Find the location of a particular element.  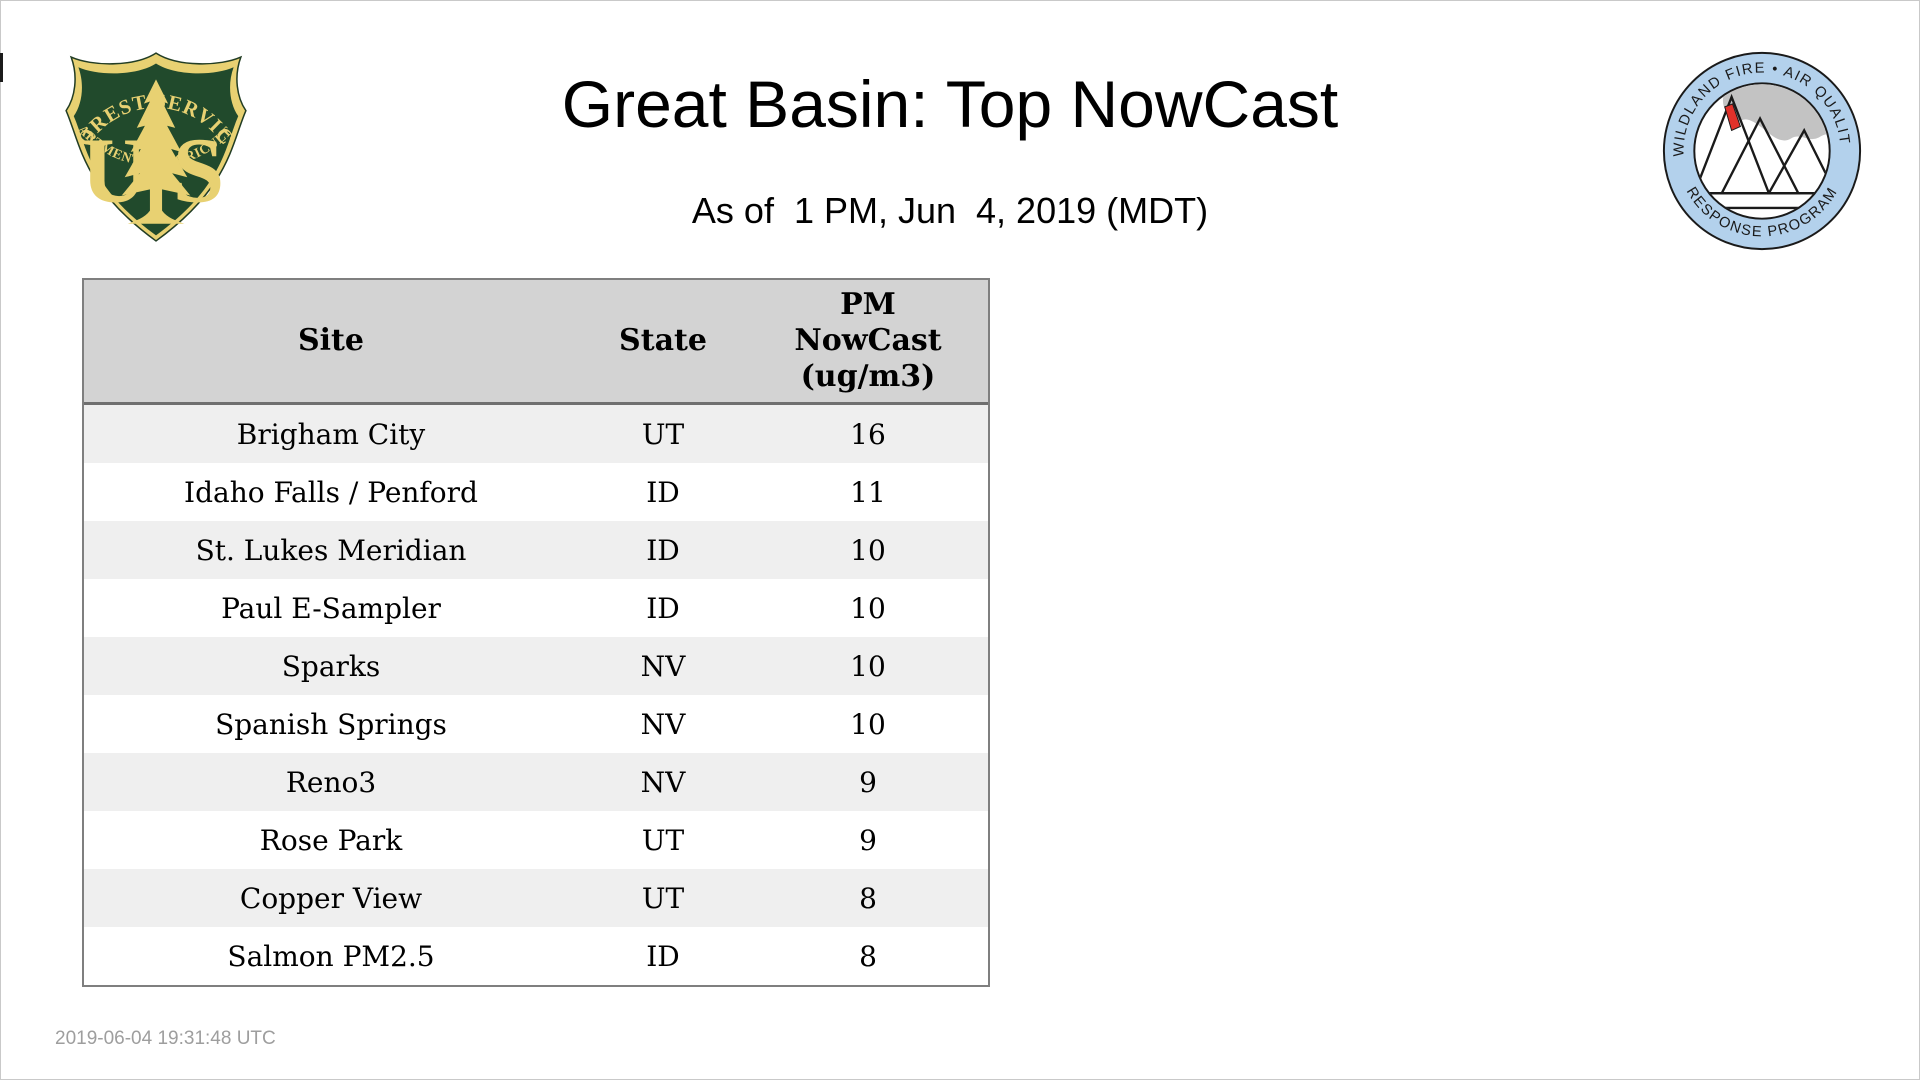

site-cell: Copper View is located at coordinates (331, 898).